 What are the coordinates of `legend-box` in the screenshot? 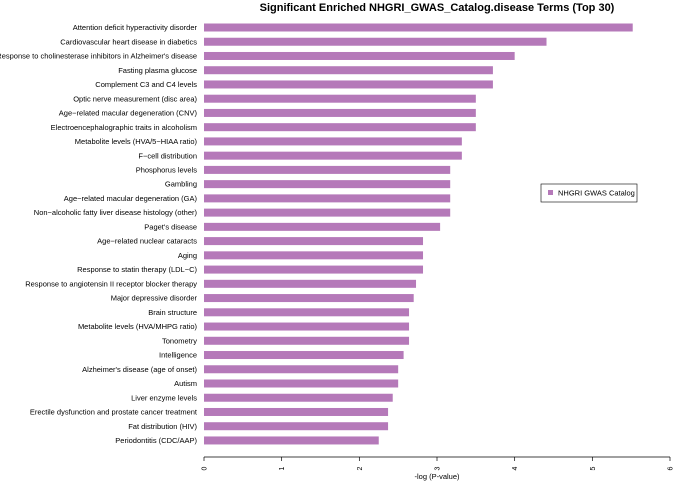 It's located at (589, 193).